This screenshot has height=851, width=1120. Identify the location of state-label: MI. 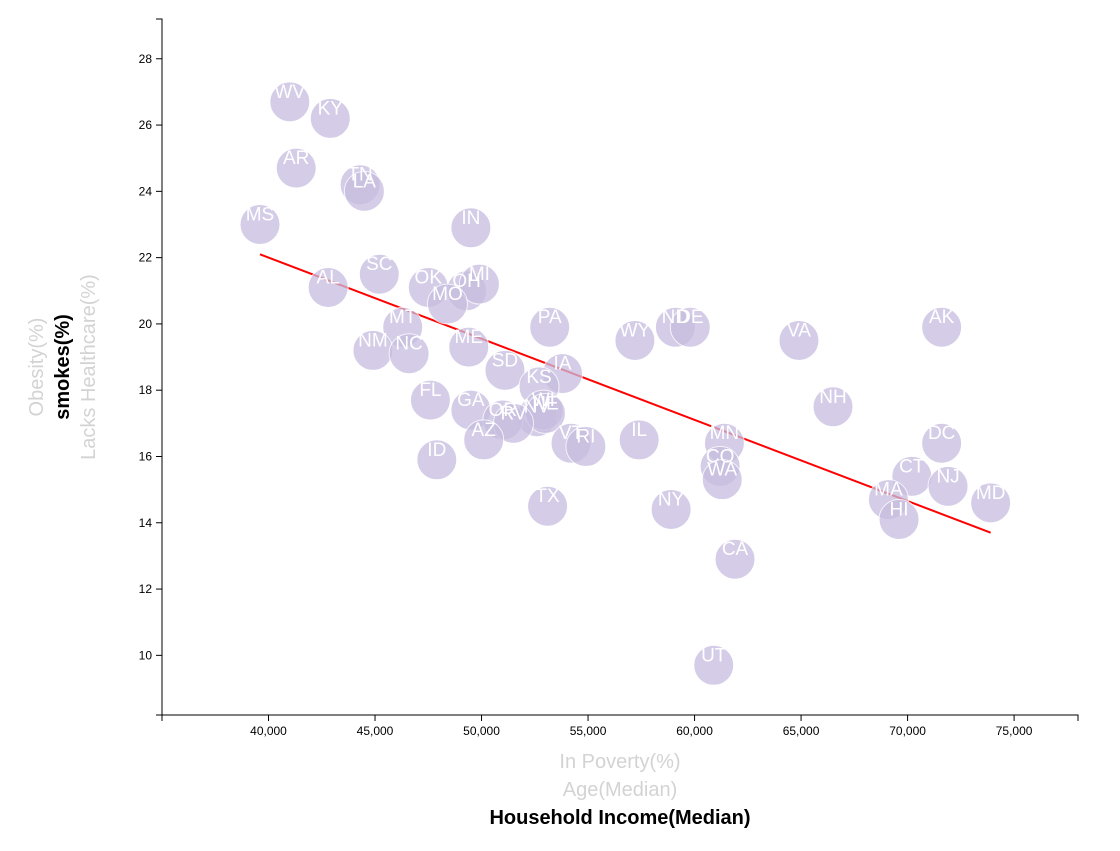
(479, 274).